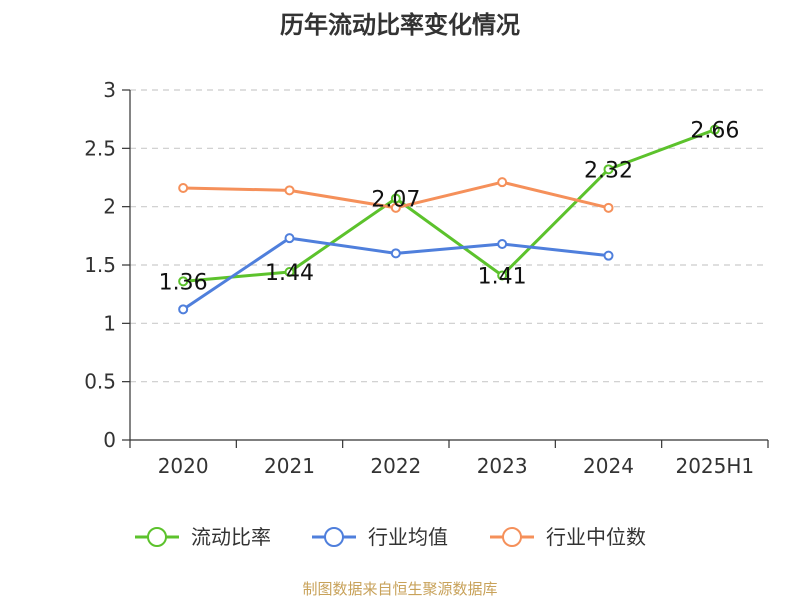 The height and width of the screenshot is (600, 800). Describe the element at coordinates (400, 25) in the screenshot. I see `chart-title: 历年流动比率变化情况` at that location.